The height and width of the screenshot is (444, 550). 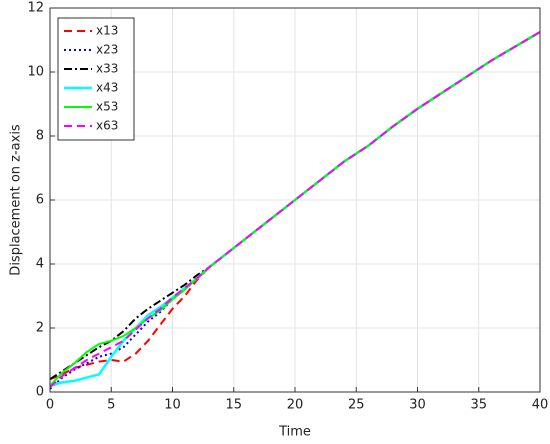 What do you see at coordinates (417, 405) in the screenshot?
I see `x-tick-label: 30` at bounding box center [417, 405].